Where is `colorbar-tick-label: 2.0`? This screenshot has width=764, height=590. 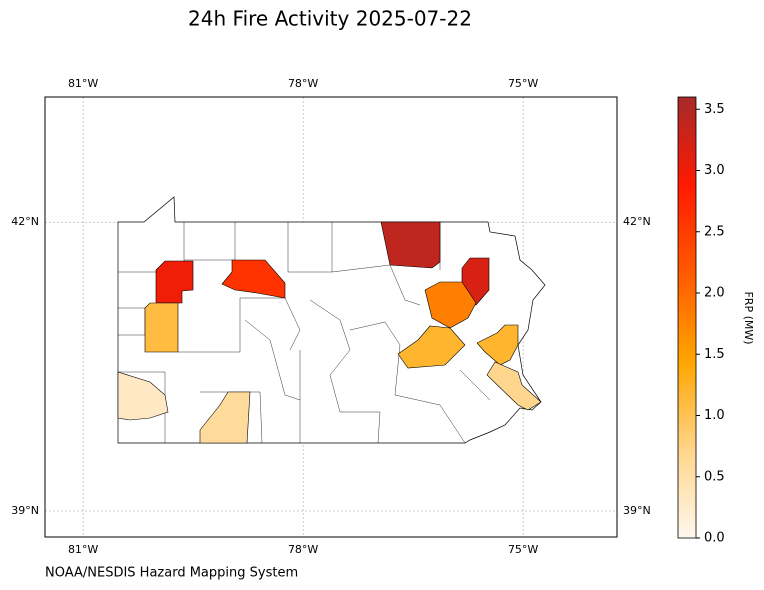
colorbar-tick-label: 2.0 is located at coordinates (714, 293).